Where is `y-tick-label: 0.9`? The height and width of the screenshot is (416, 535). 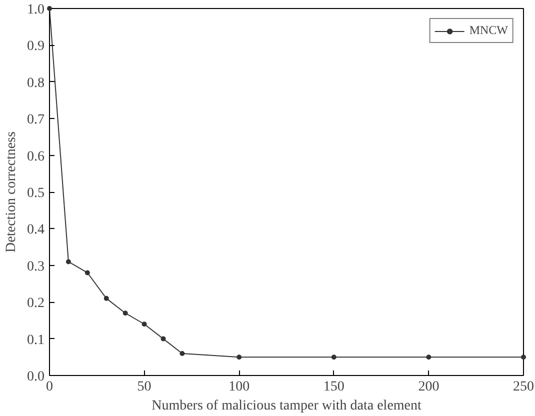 y-tick-label: 0.9 is located at coordinates (35, 46).